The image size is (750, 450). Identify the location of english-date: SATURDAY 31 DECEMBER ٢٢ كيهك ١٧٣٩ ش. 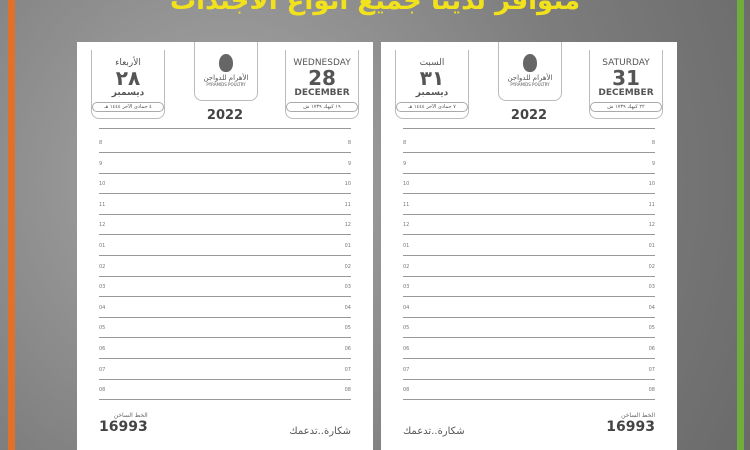
(626, 84).